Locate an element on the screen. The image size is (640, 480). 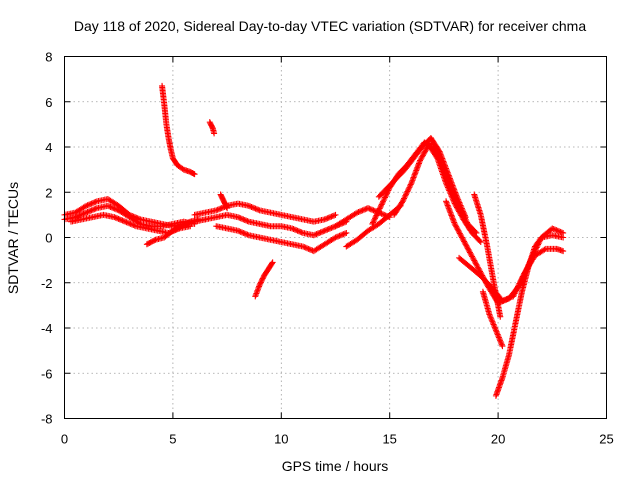
y-tick-label: -6 is located at coordinates (47, 373).